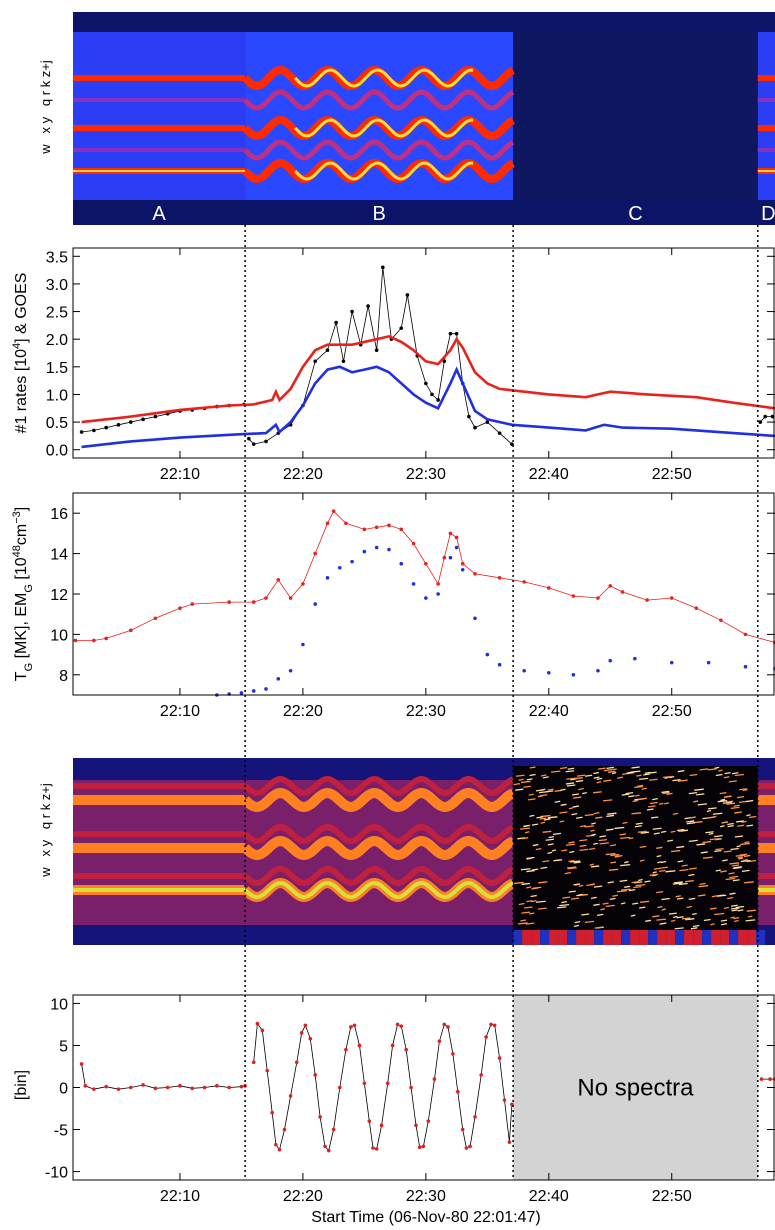  Describe the element at coordinates (57, 340) in the screenshot. I see `y-tick-label: 2.0` at that location.